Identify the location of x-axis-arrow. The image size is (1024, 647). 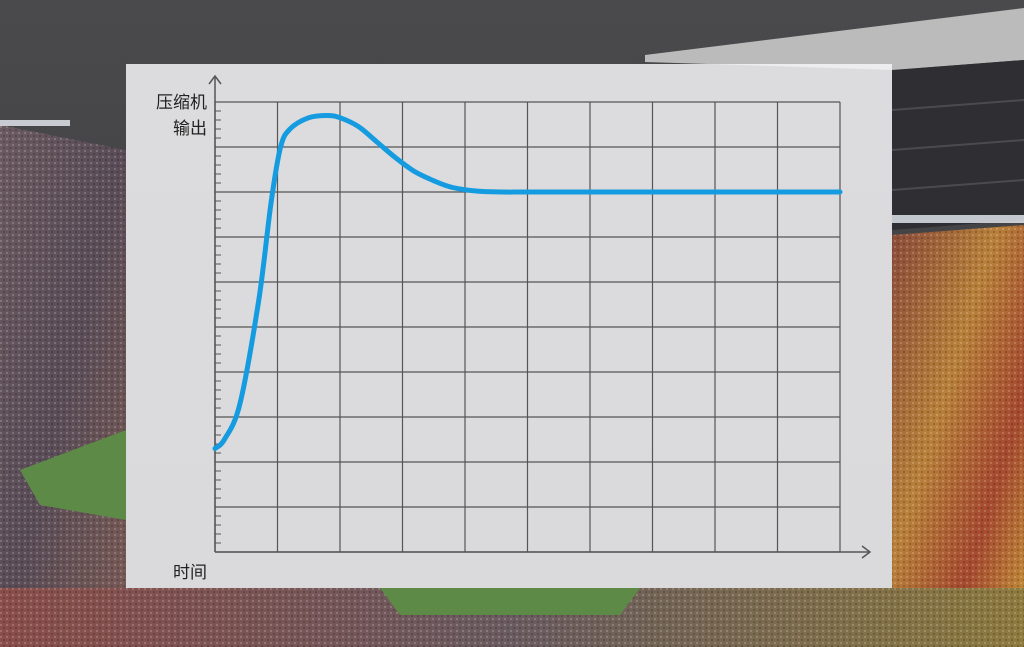
(866, 552).